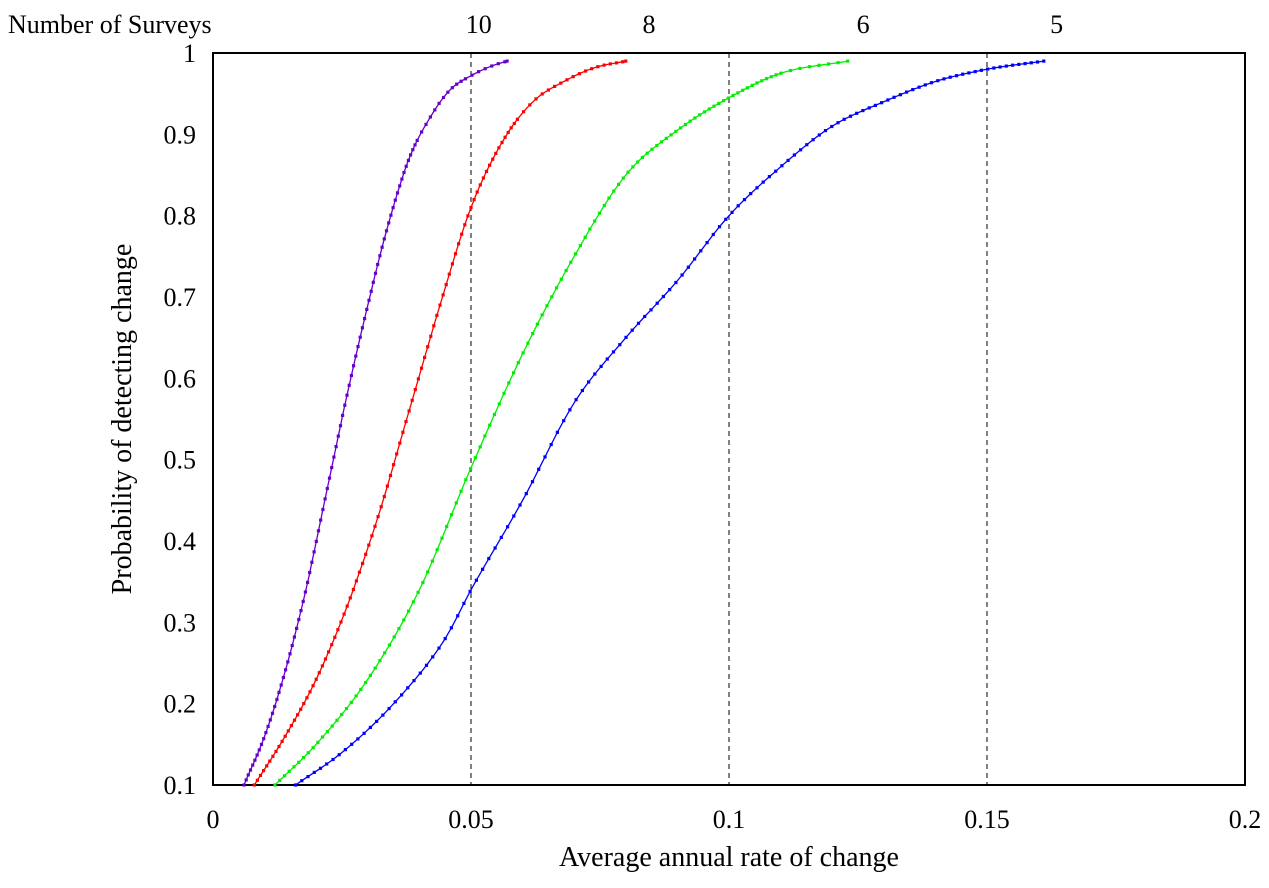 The width and height of the screenshot is (1269, 888). I want to click on survey-count-label: 6, so click(863, 24).